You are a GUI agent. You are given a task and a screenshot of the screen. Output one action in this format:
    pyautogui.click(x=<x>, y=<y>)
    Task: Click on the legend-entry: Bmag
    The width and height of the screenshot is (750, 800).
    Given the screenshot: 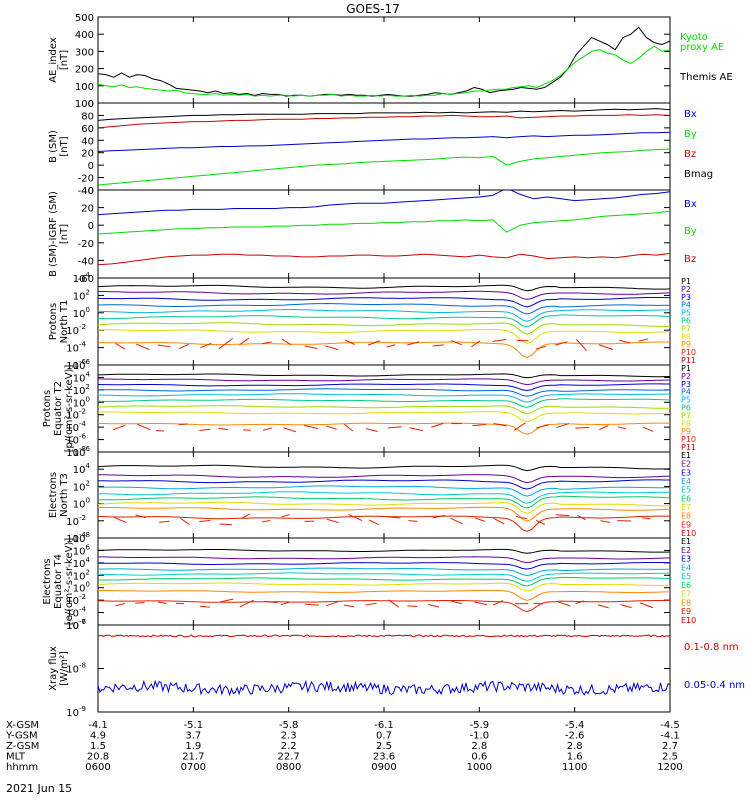 What is the action you would take?
    pyautogui.click(x=698, y=174)
    